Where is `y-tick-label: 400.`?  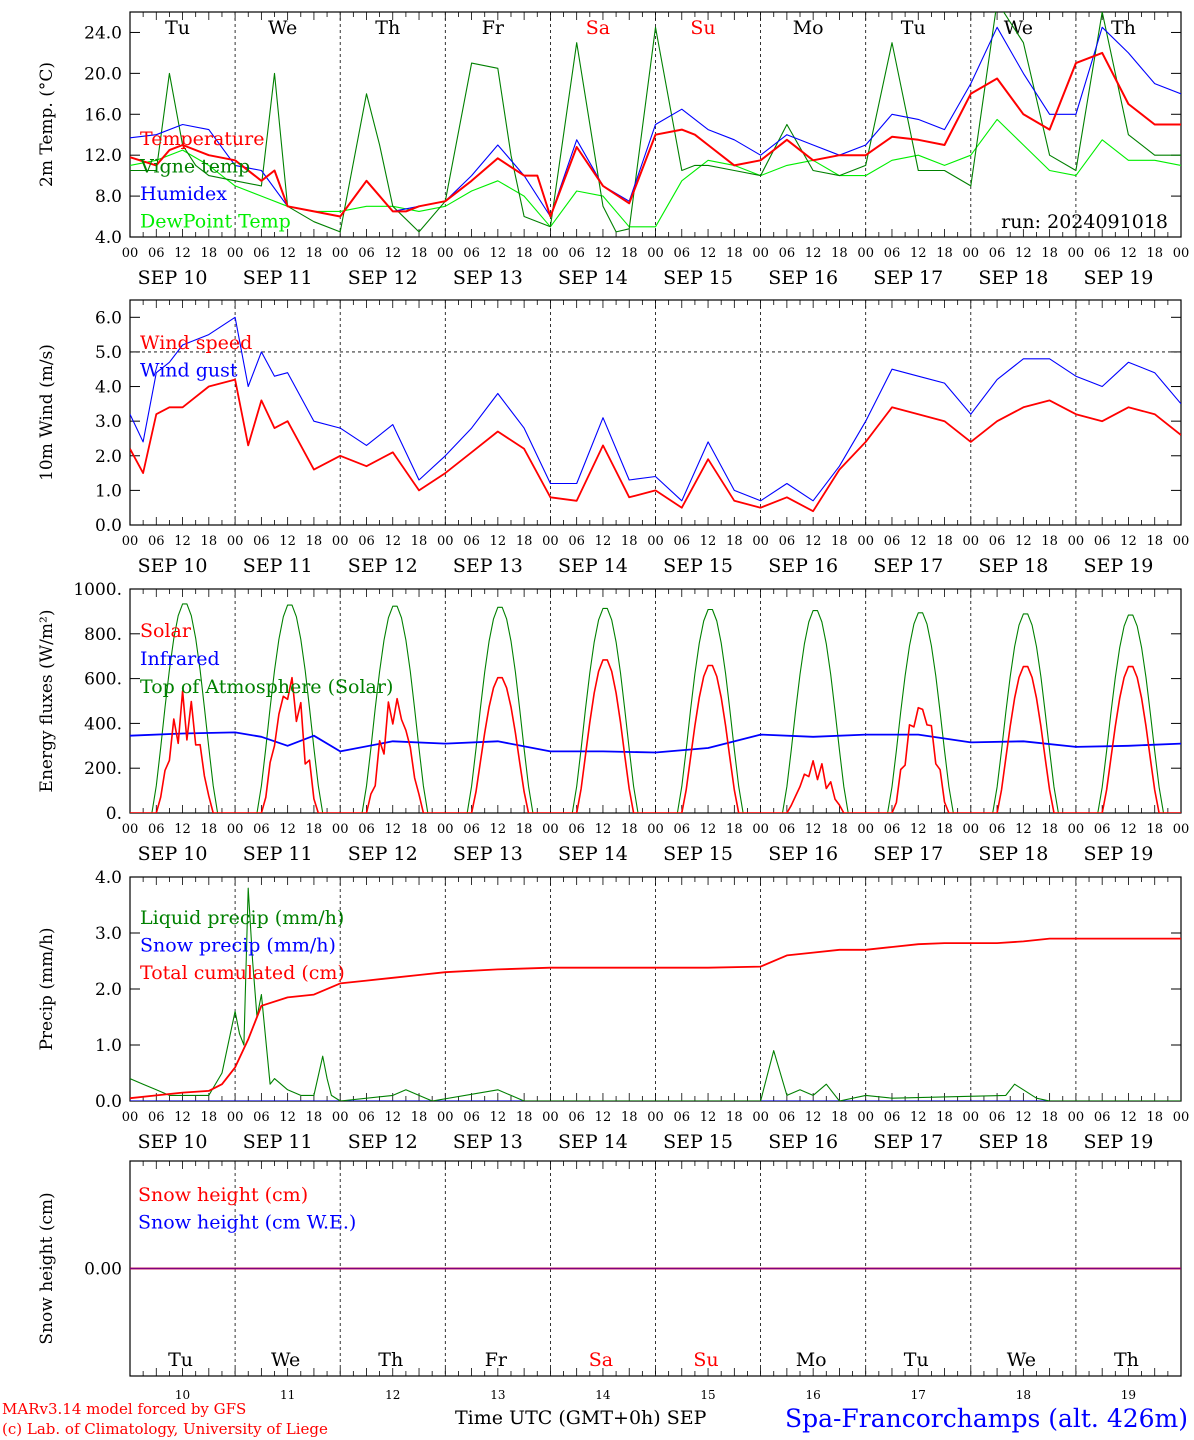
y-tick-label: 400. is located at coordinates (103, 724).